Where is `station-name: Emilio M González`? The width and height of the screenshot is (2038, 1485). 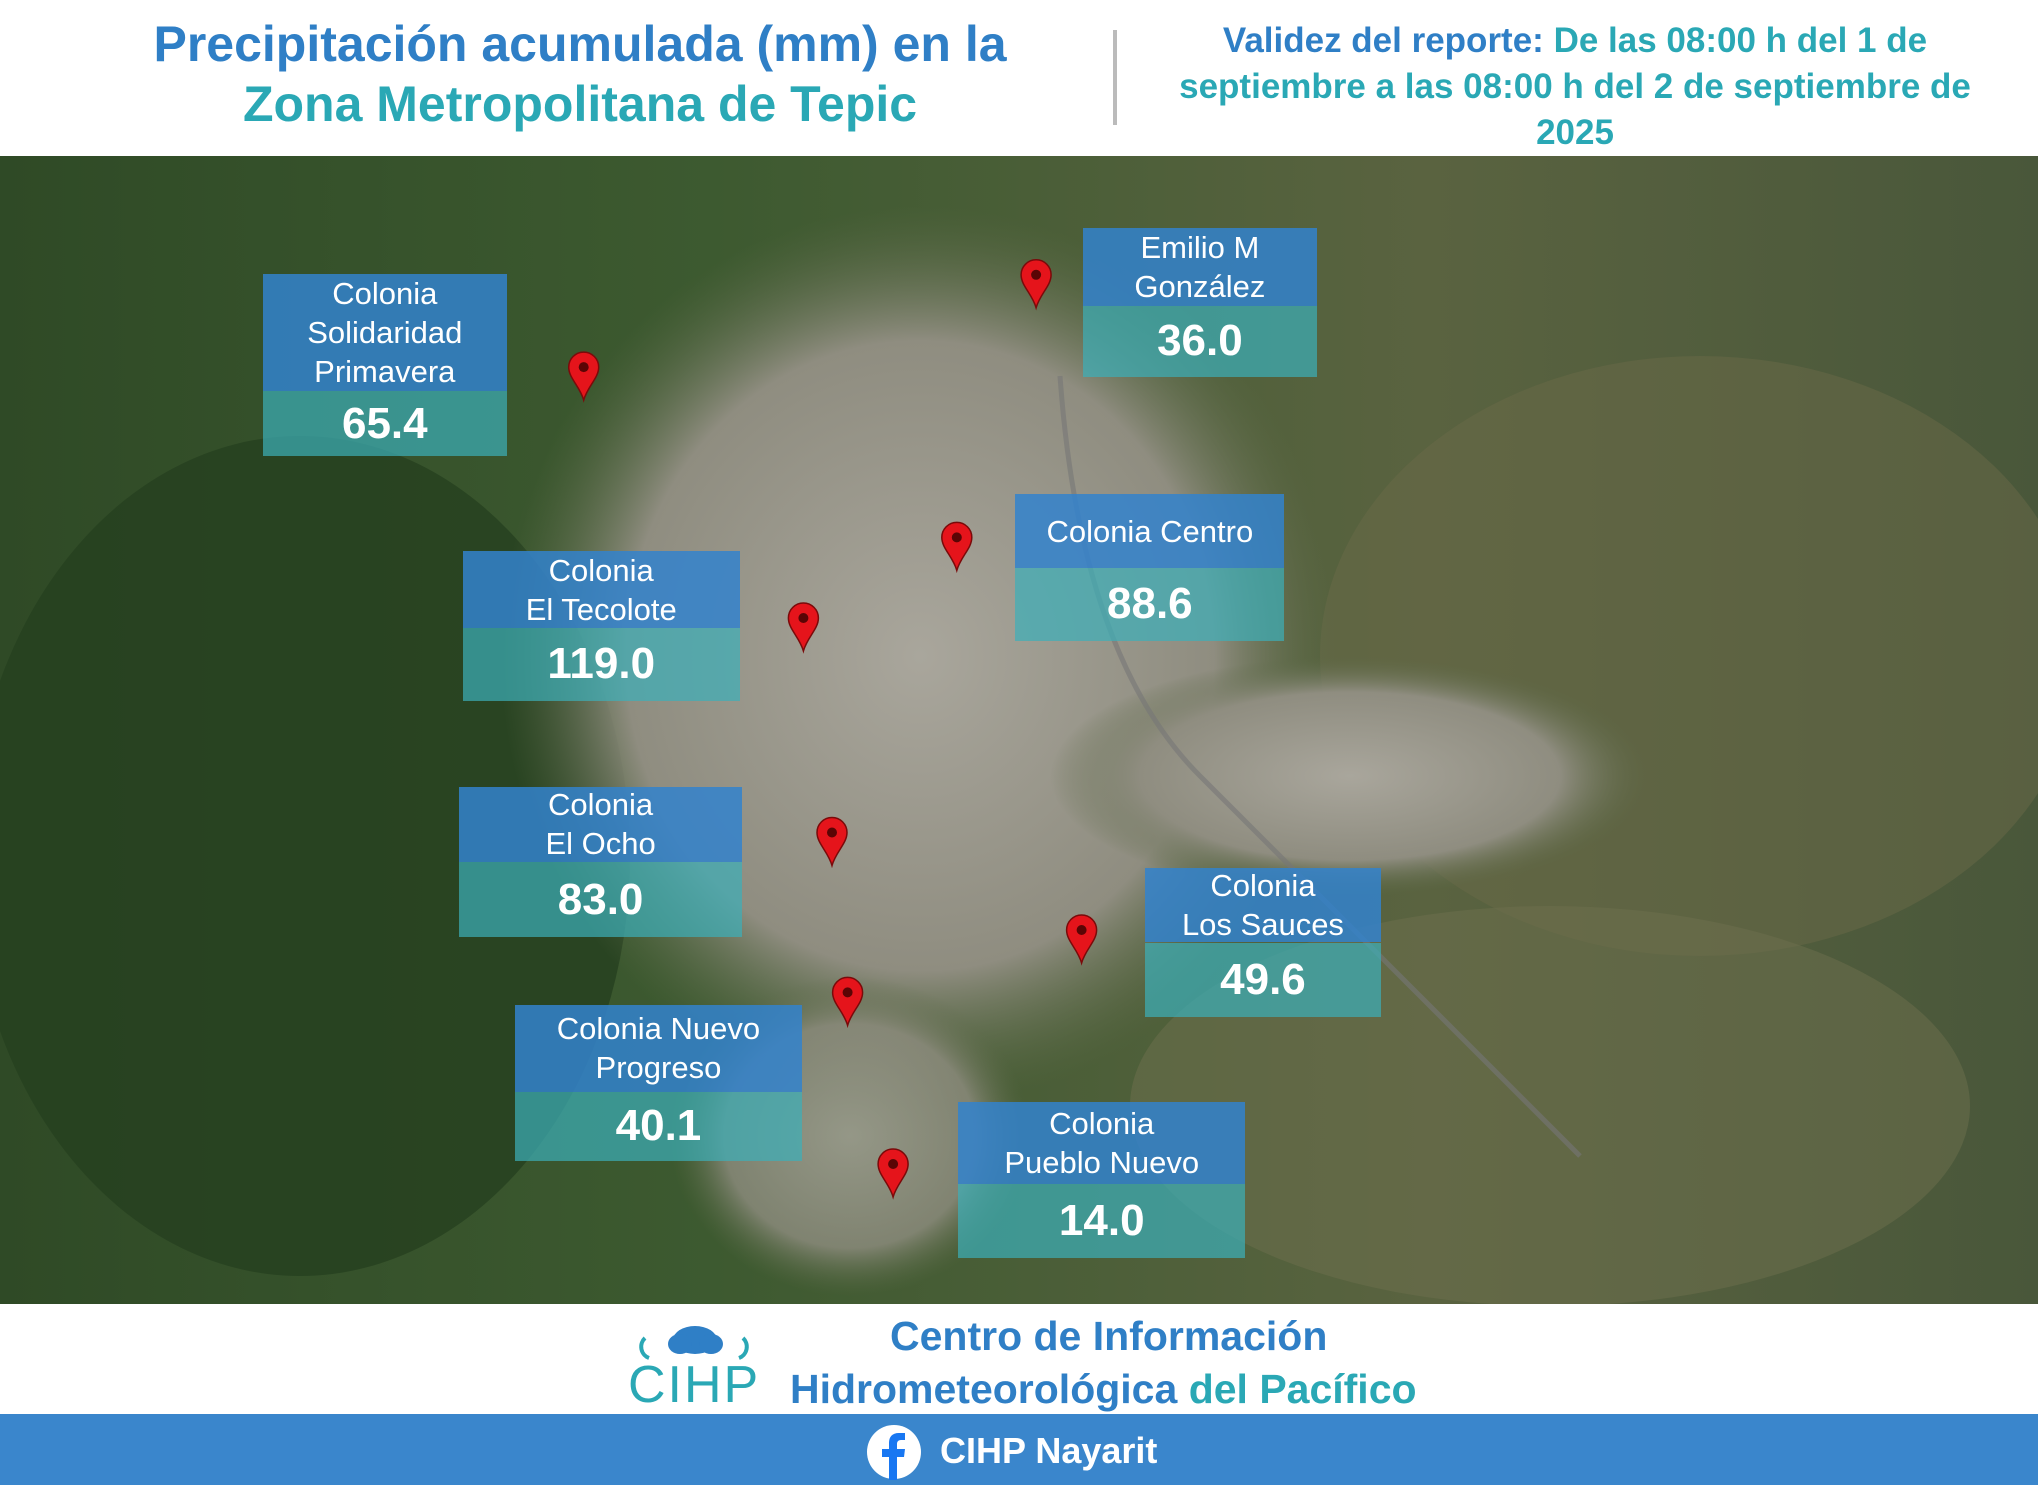 station-name: Emilio M González is located at coordinates (1199, 266).